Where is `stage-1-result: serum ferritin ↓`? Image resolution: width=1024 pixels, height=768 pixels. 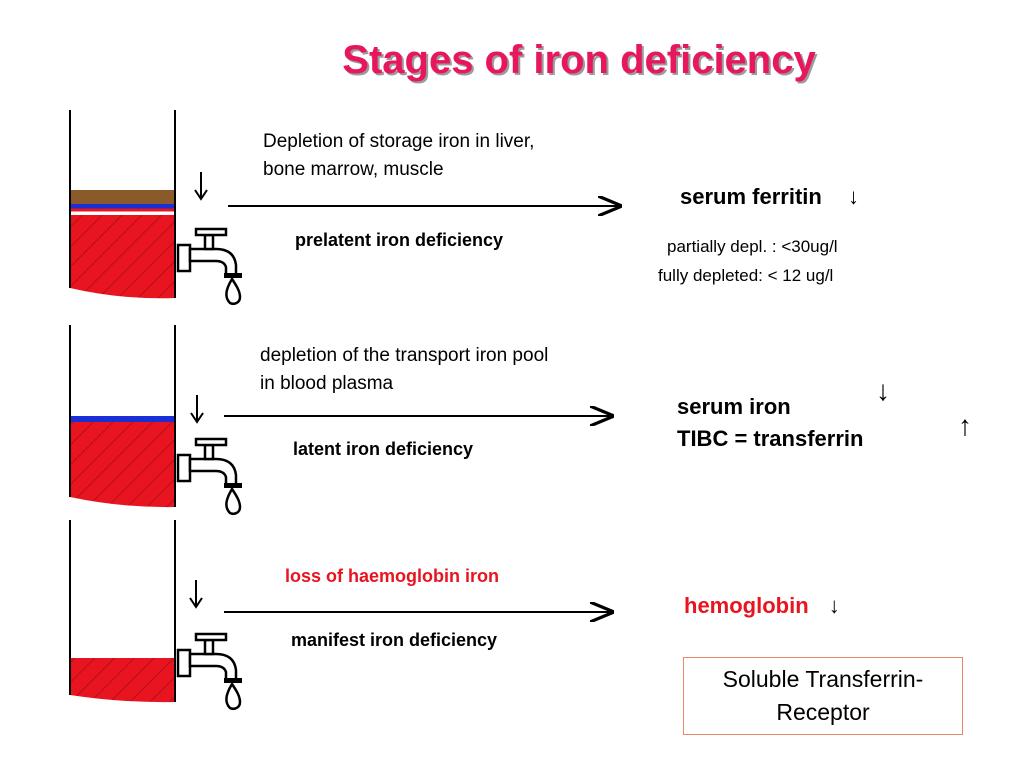 stage-1-result: serum ferritin ↓ is located at coordinates (769, 197).